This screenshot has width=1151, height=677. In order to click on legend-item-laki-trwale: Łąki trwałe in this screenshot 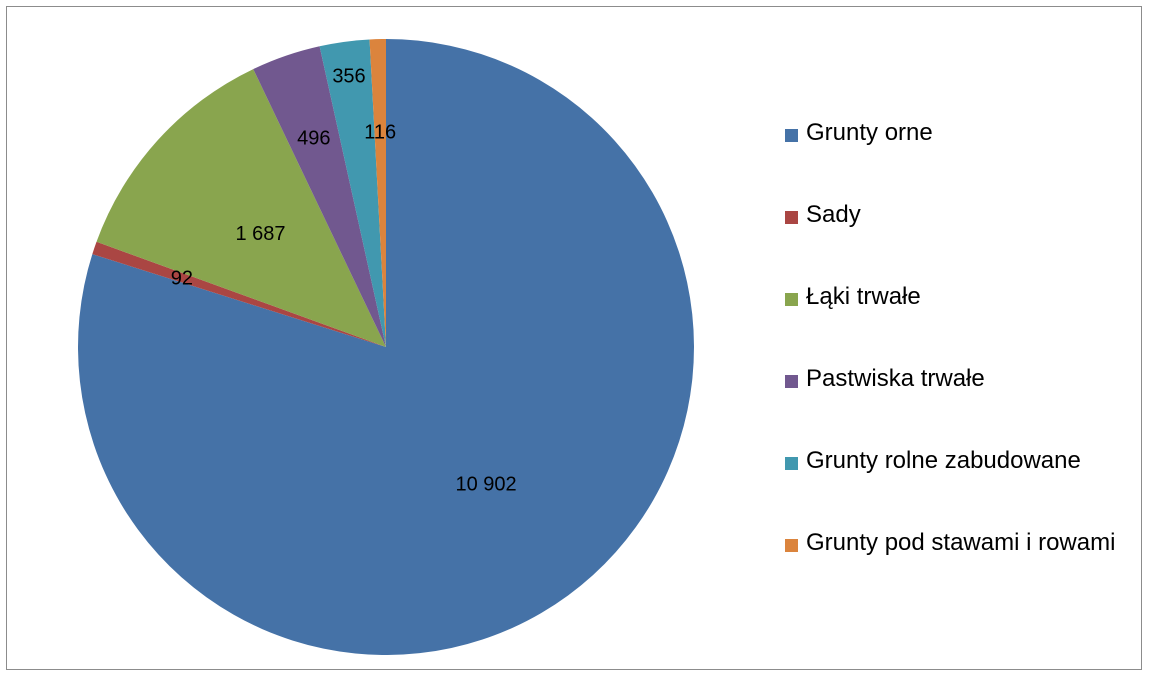, I will do `click(965, 320)`.